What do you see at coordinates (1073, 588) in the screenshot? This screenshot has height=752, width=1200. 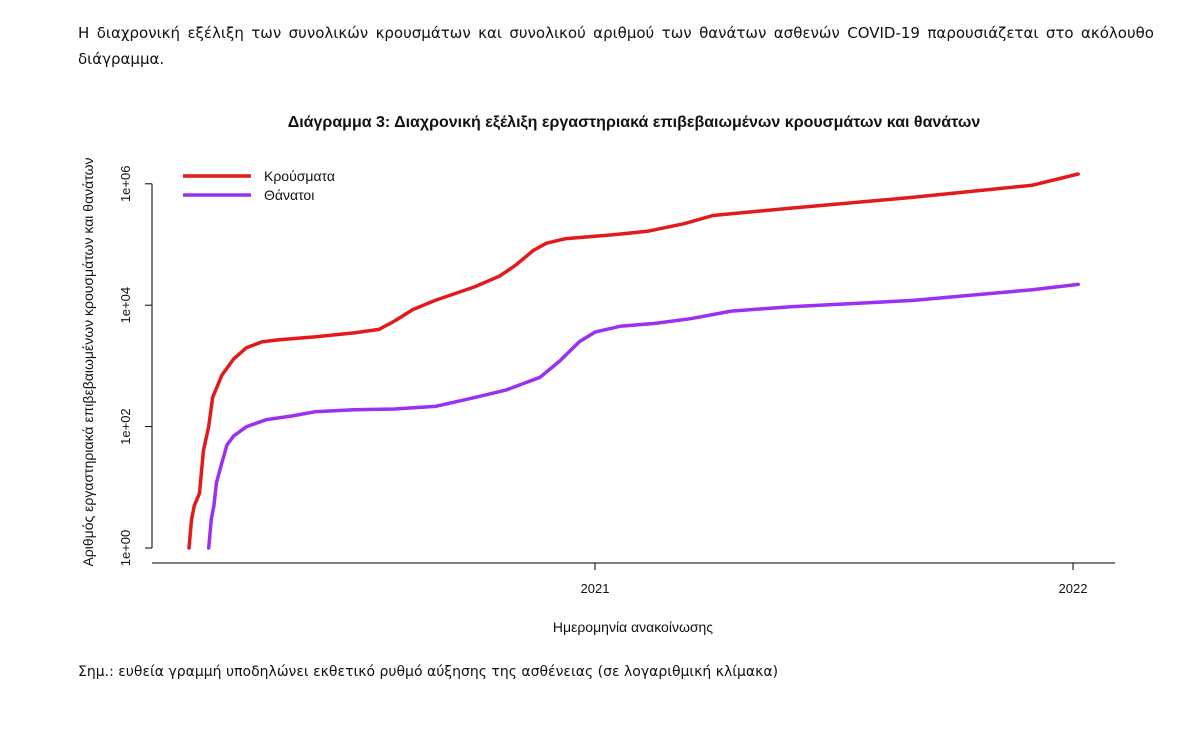 I see `x-tick-label: 2022` at bounding box center [1073, 588].